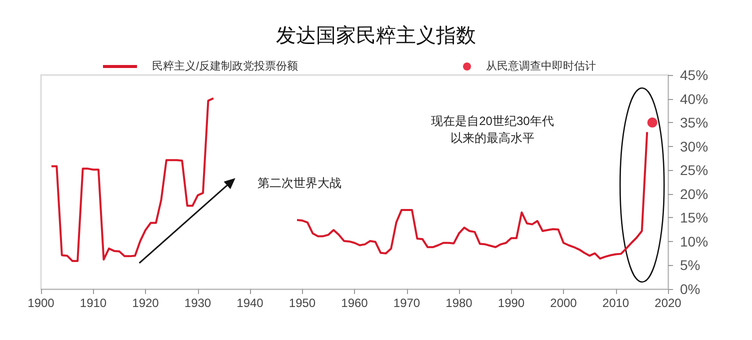 The width and height of the screenshot is (752, 340). Describe the element at coordinates (492, 130) in the screenshot. I see `annotation: 现在是自20世纪30年代以来的最高水平` at that location.